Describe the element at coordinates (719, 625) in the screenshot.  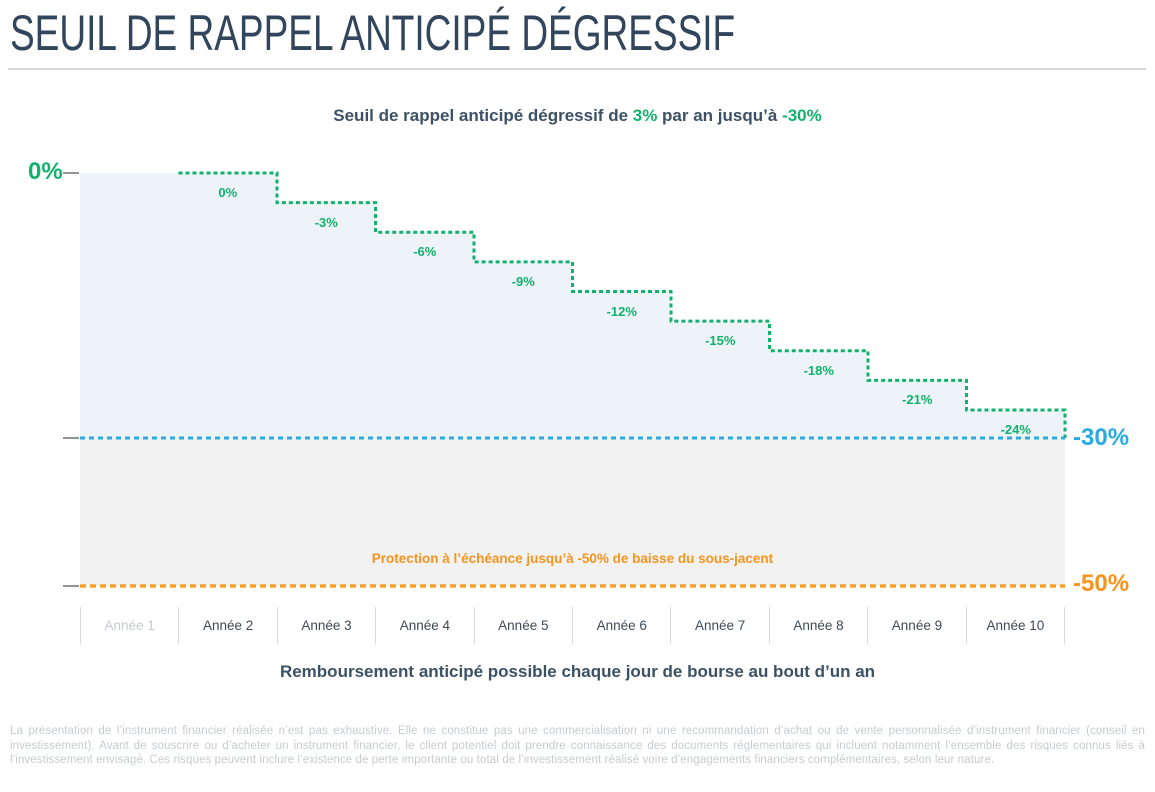
I see `x-axis-cell-7: Année 7` at that location.